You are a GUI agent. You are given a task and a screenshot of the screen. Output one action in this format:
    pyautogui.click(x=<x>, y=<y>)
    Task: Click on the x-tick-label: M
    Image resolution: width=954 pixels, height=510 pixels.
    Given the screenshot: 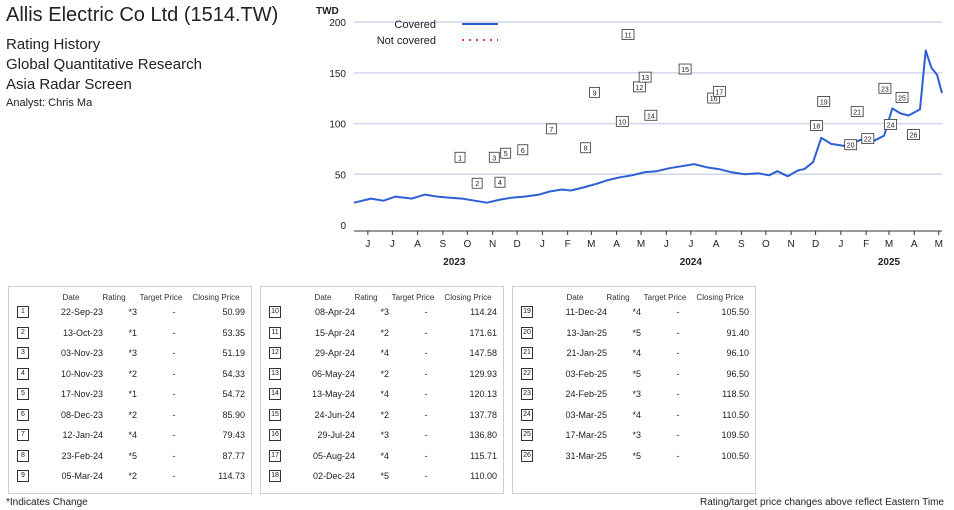 What is the action you would take?
    pyautogui.click(x=641, y=244)
    